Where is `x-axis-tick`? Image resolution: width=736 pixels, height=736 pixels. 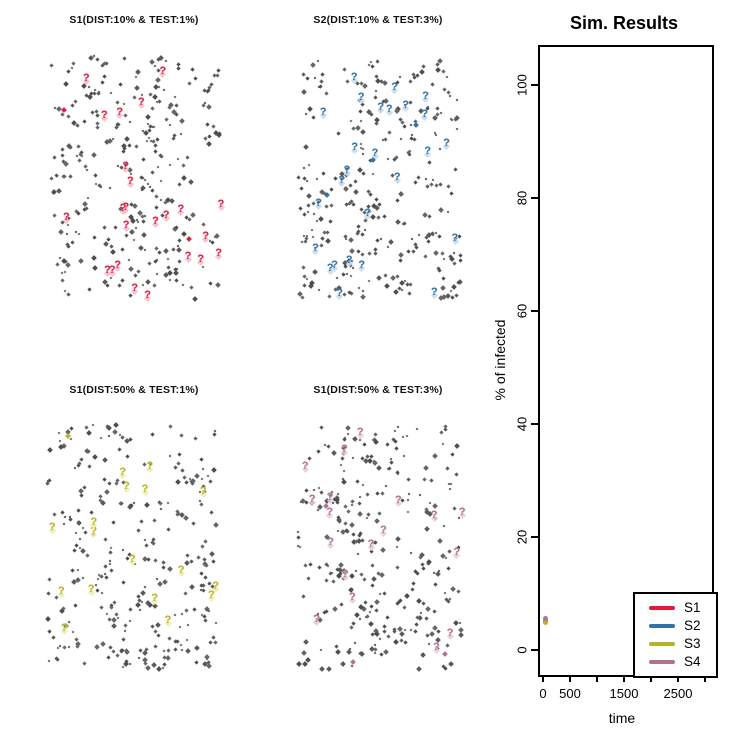
x-axis-tick is located at coordinates (705, 678).